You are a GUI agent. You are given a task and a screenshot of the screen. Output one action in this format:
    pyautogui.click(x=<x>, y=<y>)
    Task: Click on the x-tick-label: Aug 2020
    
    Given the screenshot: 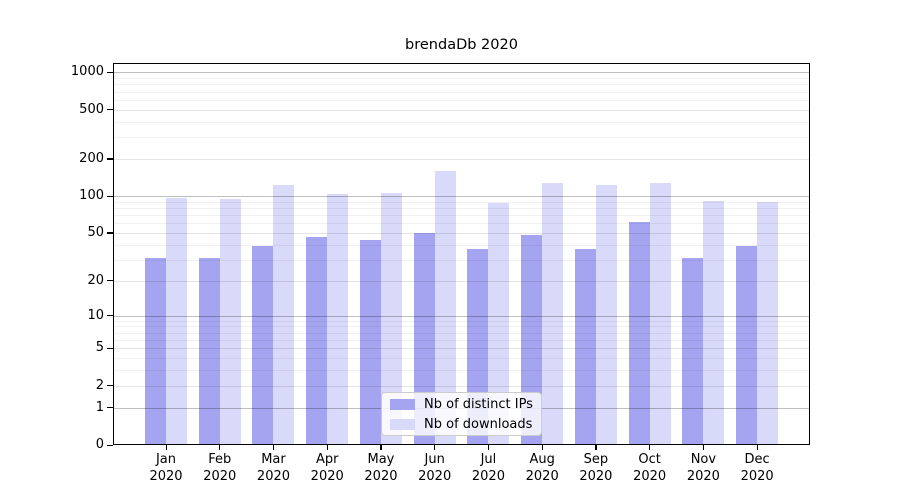 What is the action you would take?
    pyautogui.click(x=542, y=468)
    